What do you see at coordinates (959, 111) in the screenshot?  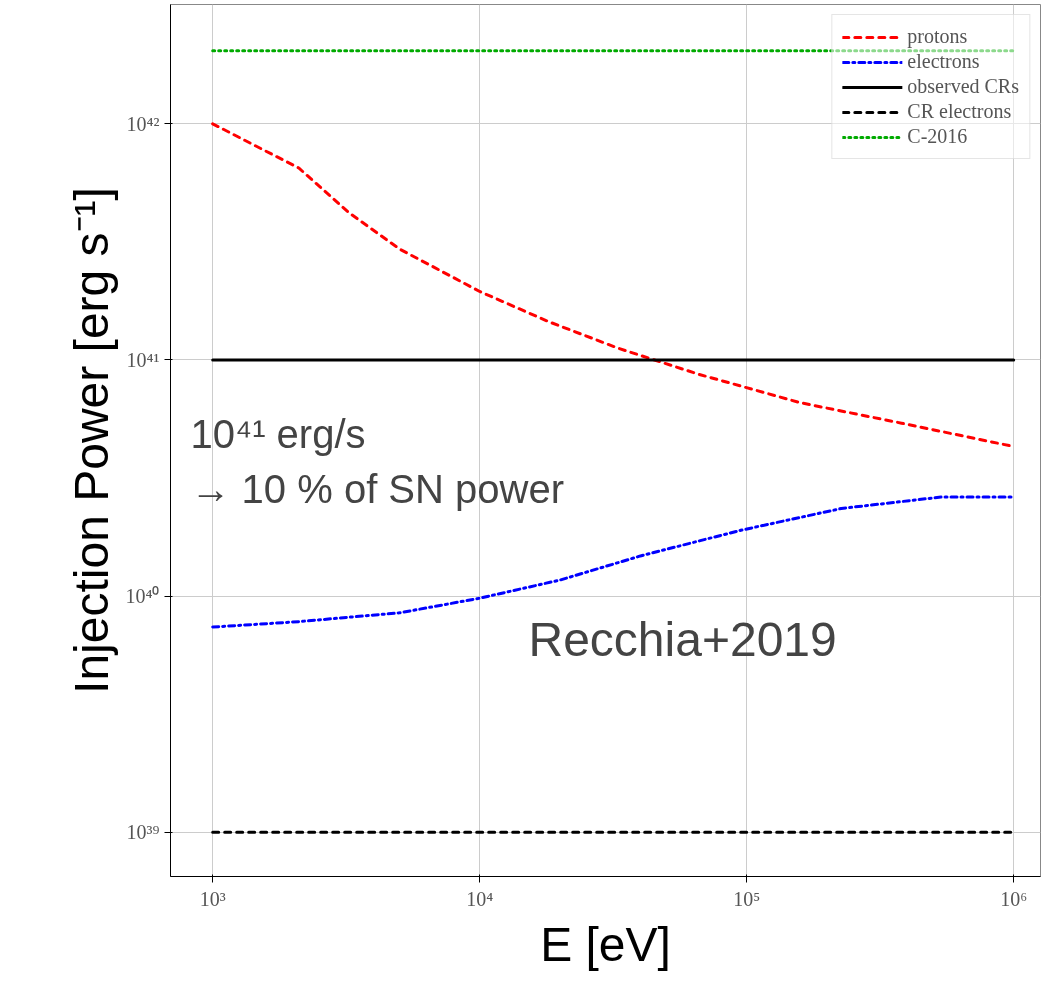 I see `legend-label: CR electrons` at bounding box center [959, 111].